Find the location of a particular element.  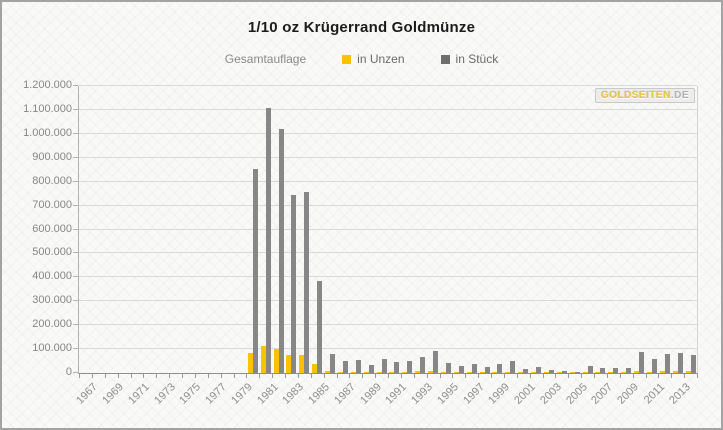

bar-in-stueck-2007 is located at coordinates (603, 370).